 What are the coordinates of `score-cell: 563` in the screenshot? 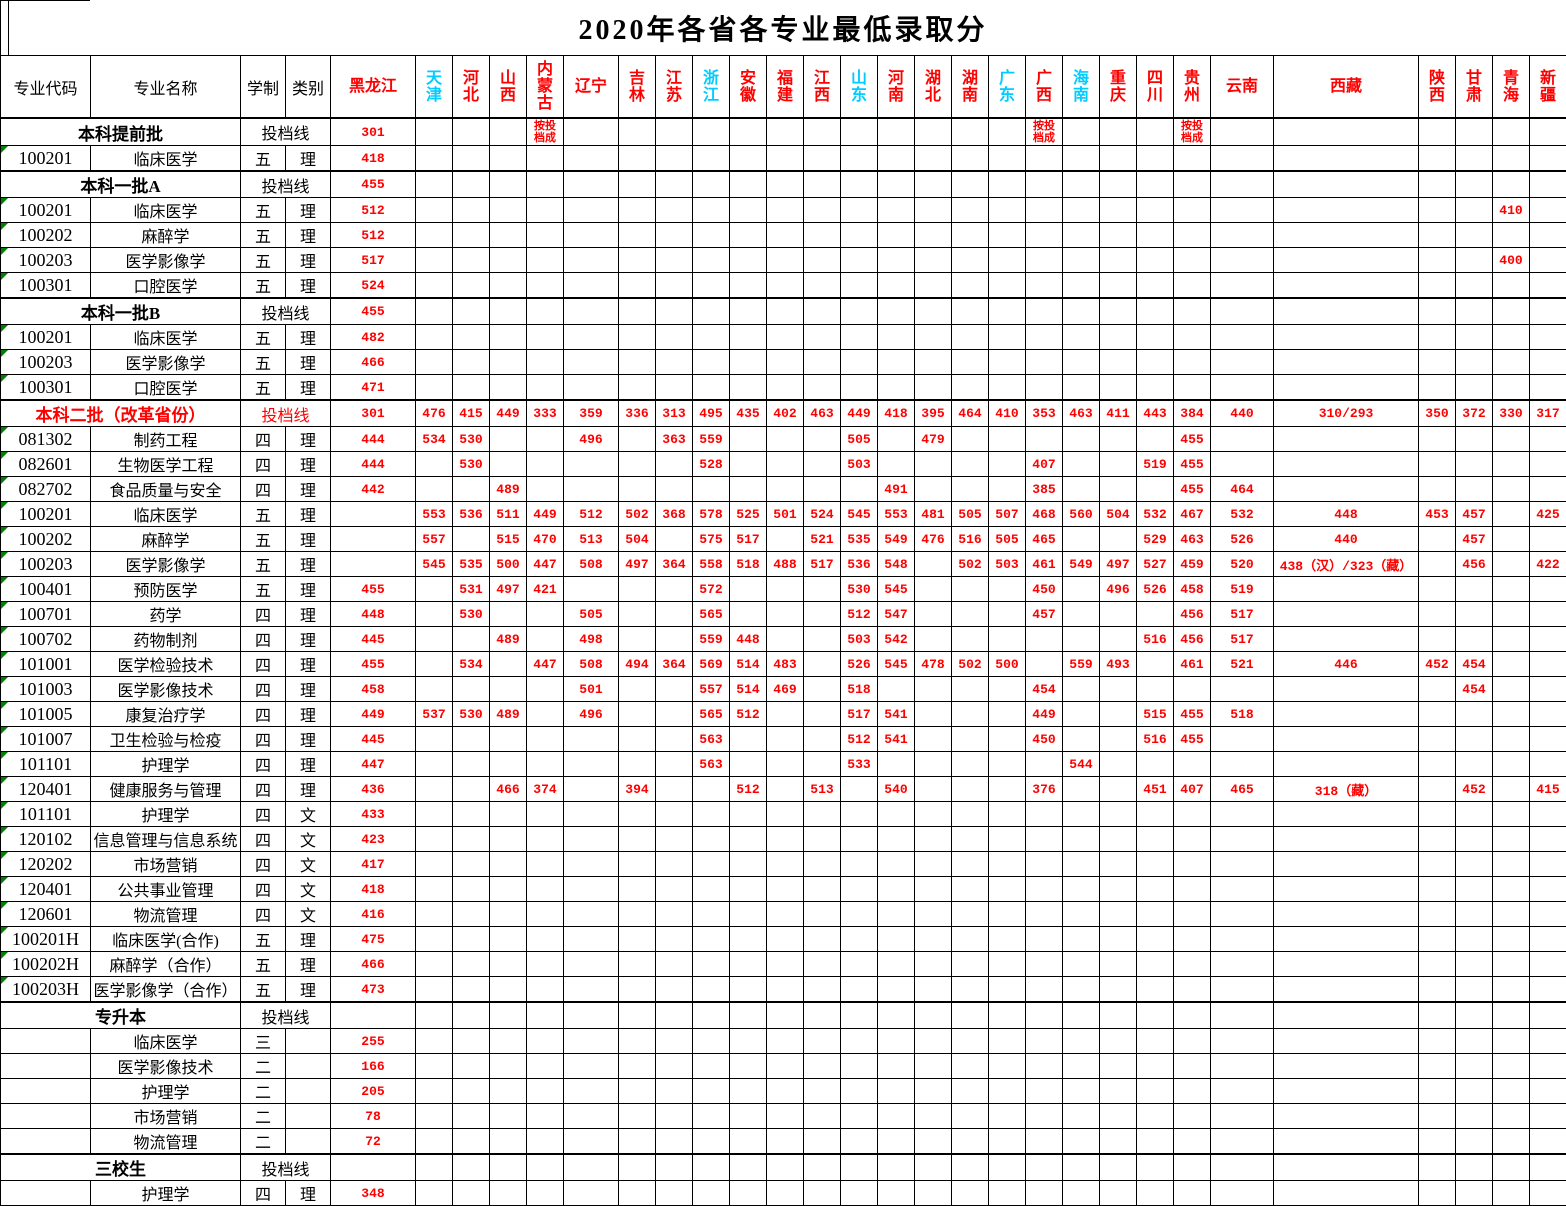 It's located at (711, 764).